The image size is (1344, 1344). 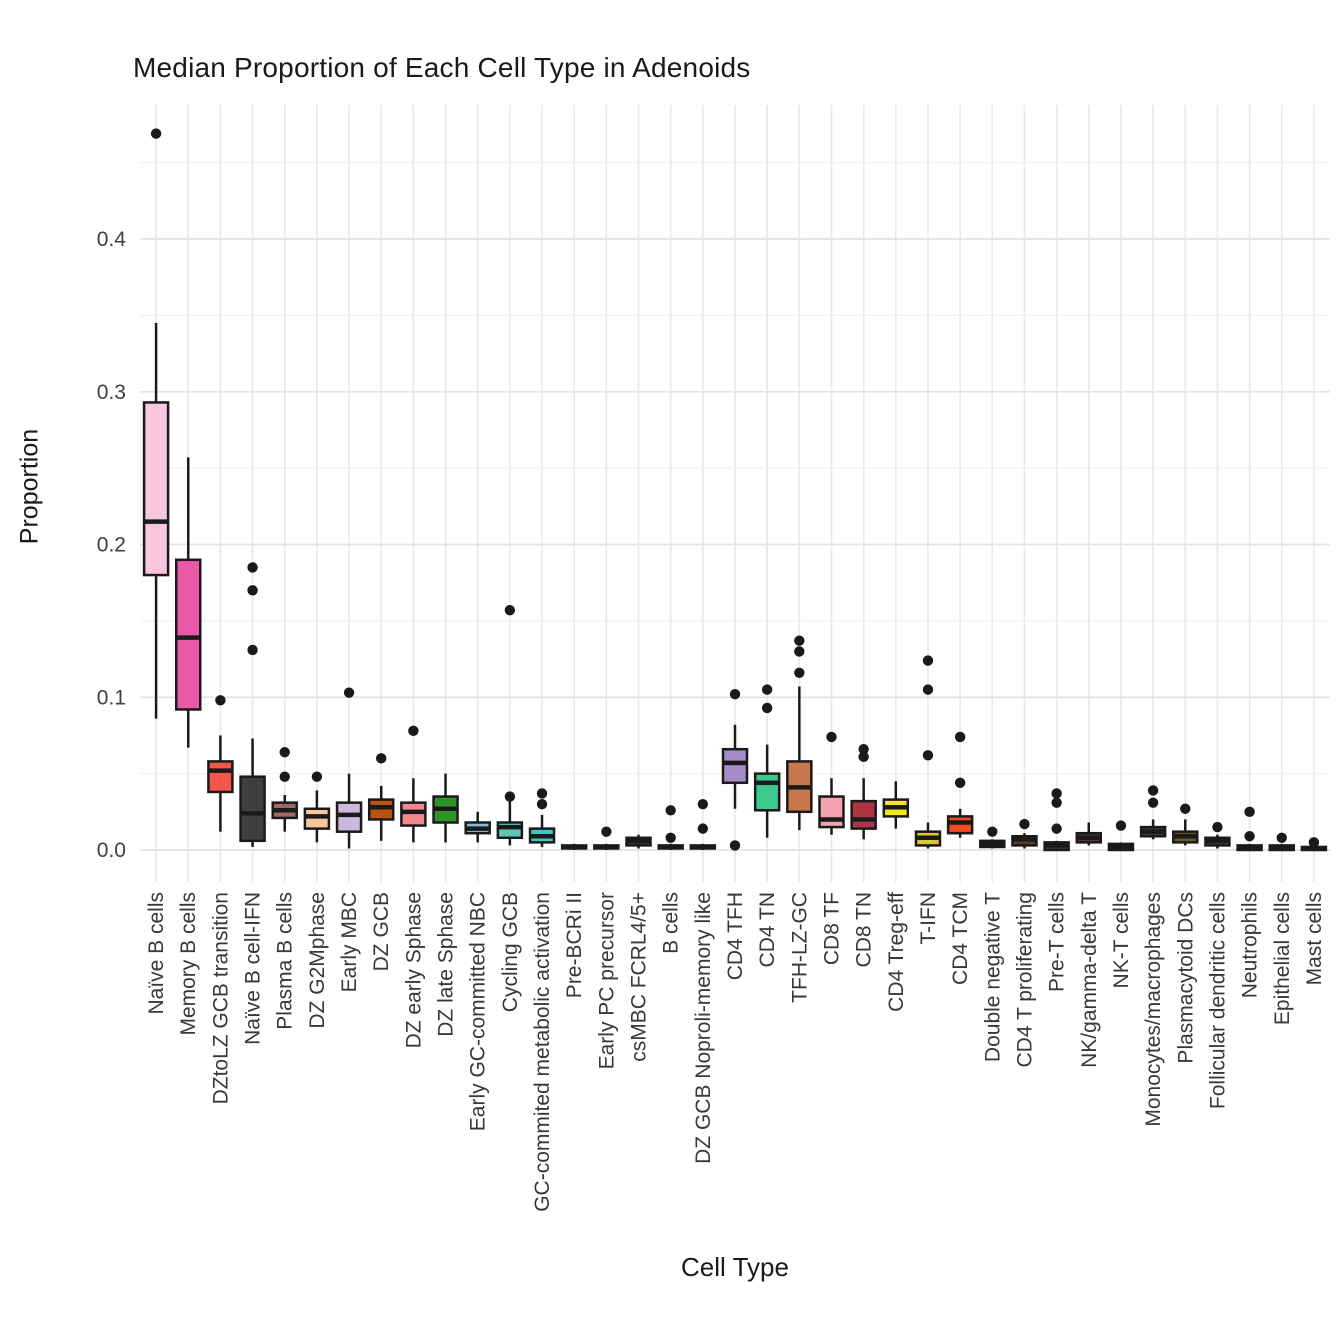 I want to click on x-tick-label: CD4 TFH, so click(x=735, y=936).